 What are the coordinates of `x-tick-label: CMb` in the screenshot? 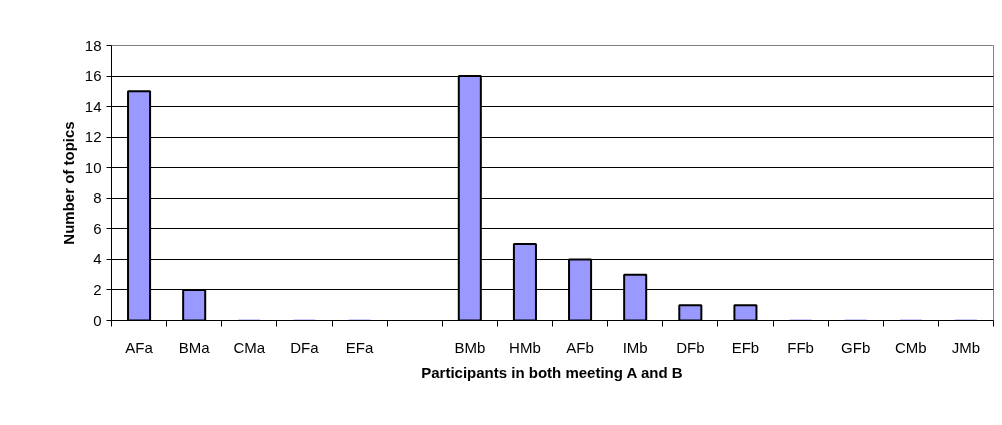 It's located at (910, 347).